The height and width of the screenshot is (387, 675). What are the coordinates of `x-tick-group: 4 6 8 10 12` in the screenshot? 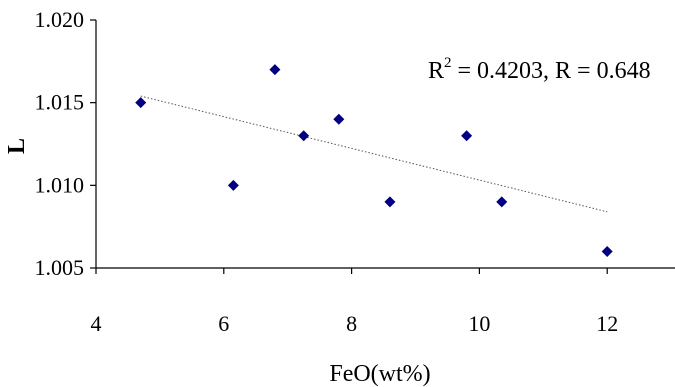 It's located at (354, 302).